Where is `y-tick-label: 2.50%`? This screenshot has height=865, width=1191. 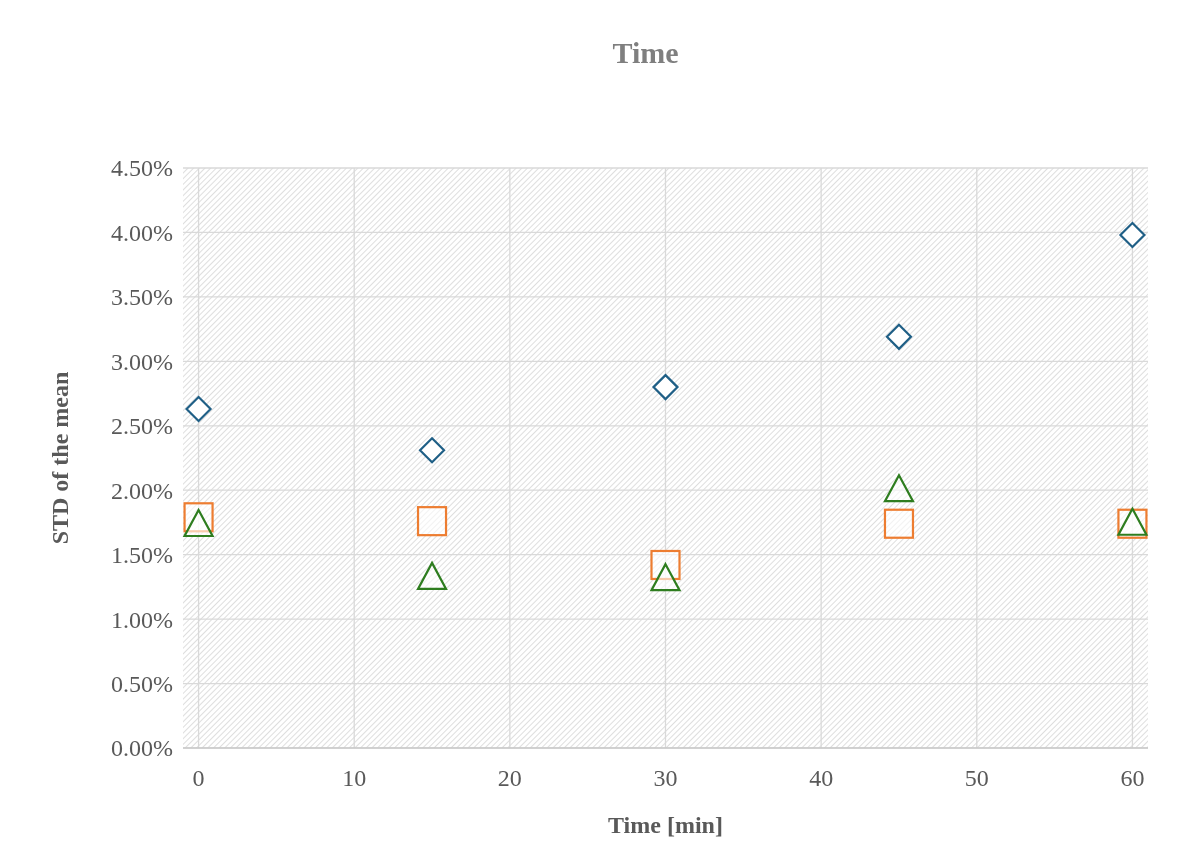 y-tick-label: 2.50% is located at coordinates (142, 426).